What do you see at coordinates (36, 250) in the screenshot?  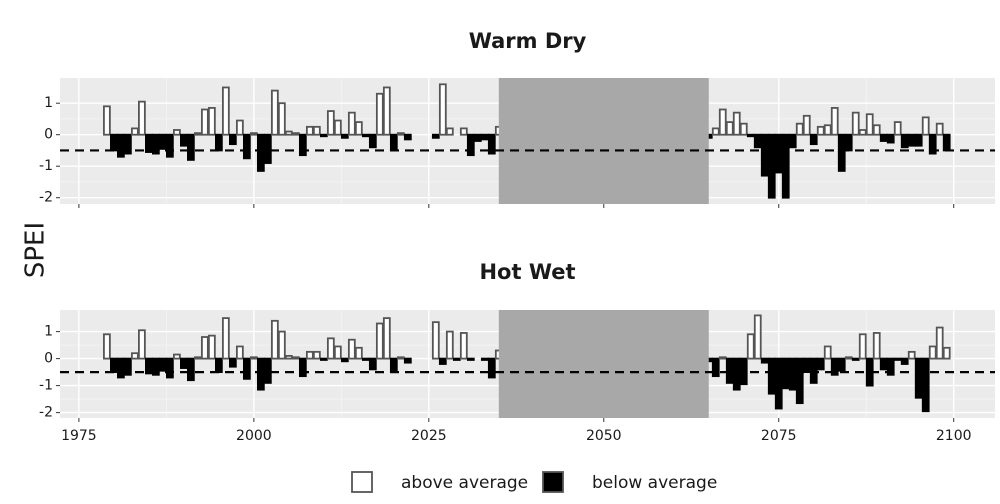 I see `y-axis-label: SPEI` at bounding box center [36, 250].